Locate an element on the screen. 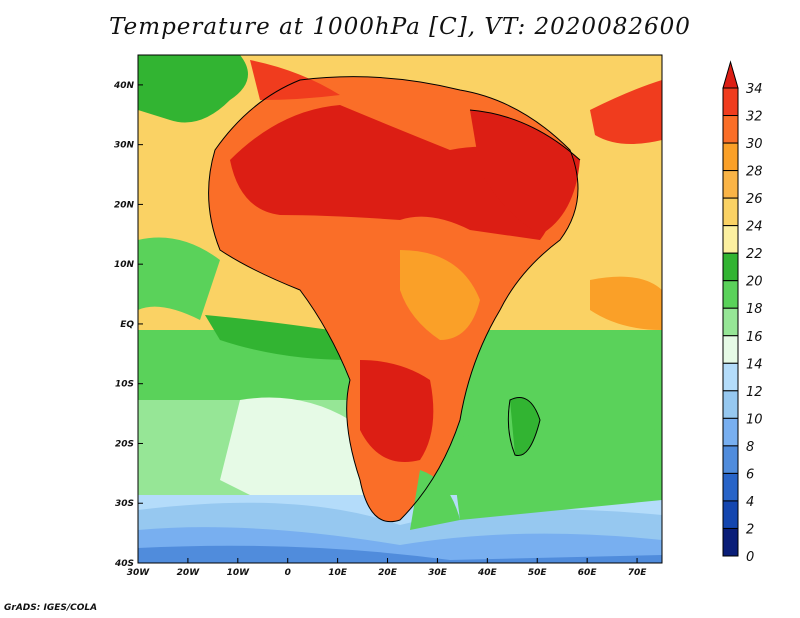 The height and width of the screenshot is (618, 800). lon-tick-label: 50E is located at coordinates (538, 573).